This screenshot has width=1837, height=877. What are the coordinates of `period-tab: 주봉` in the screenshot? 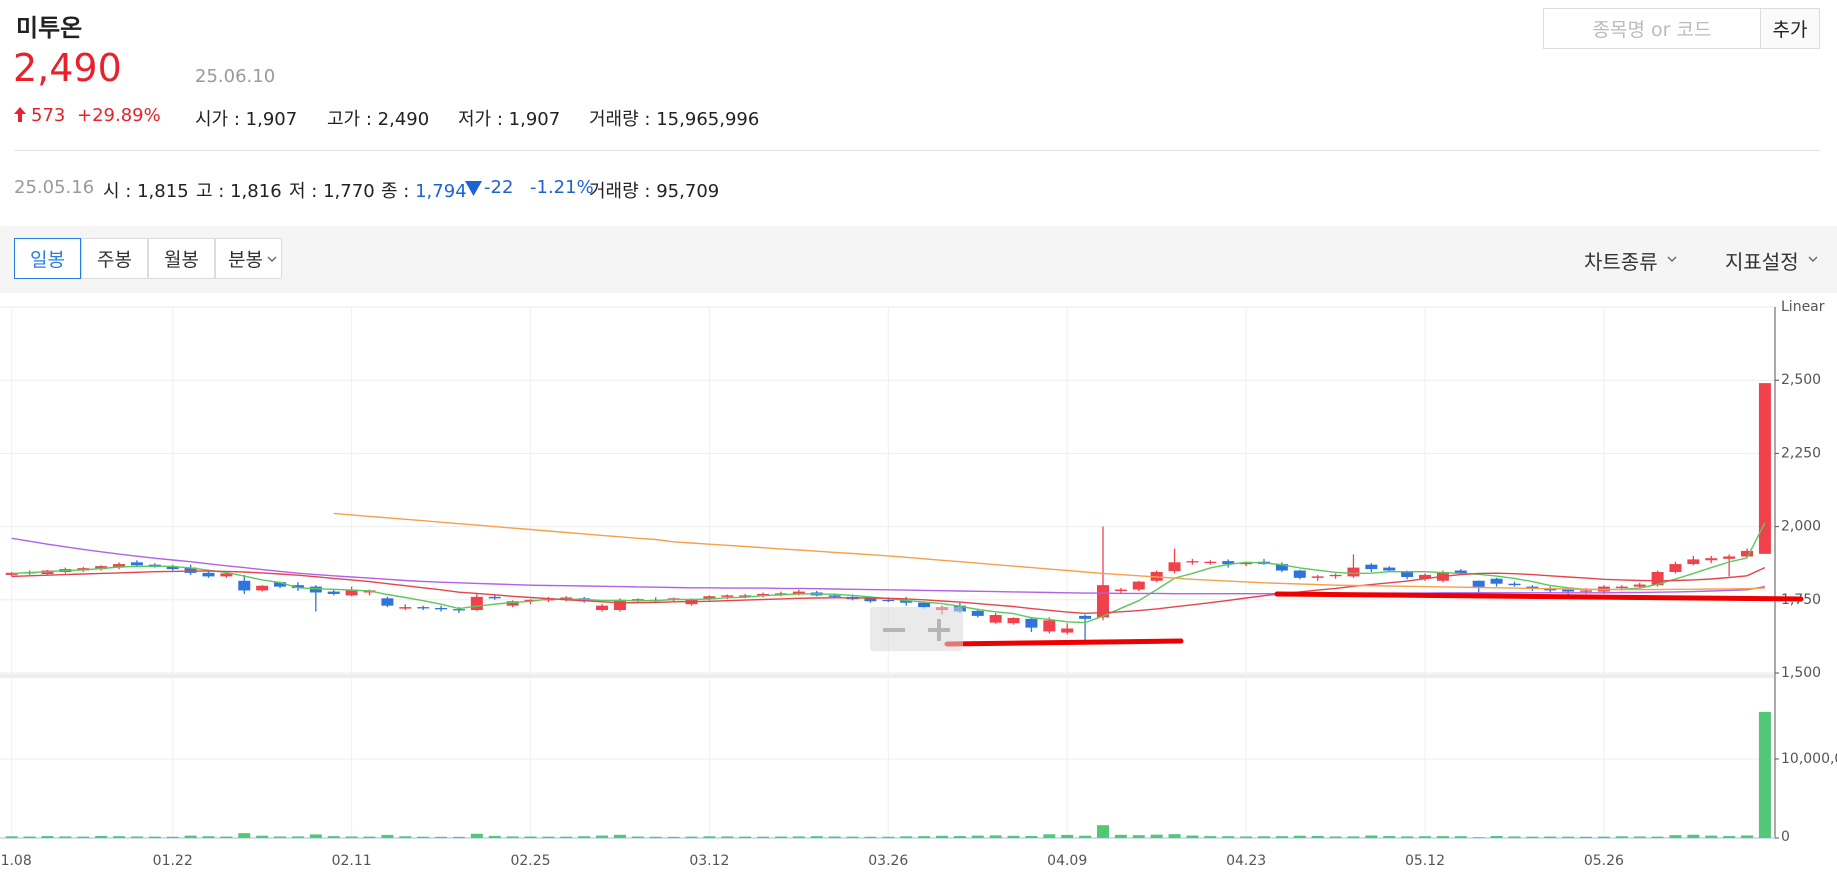 It's located at (114, 258).